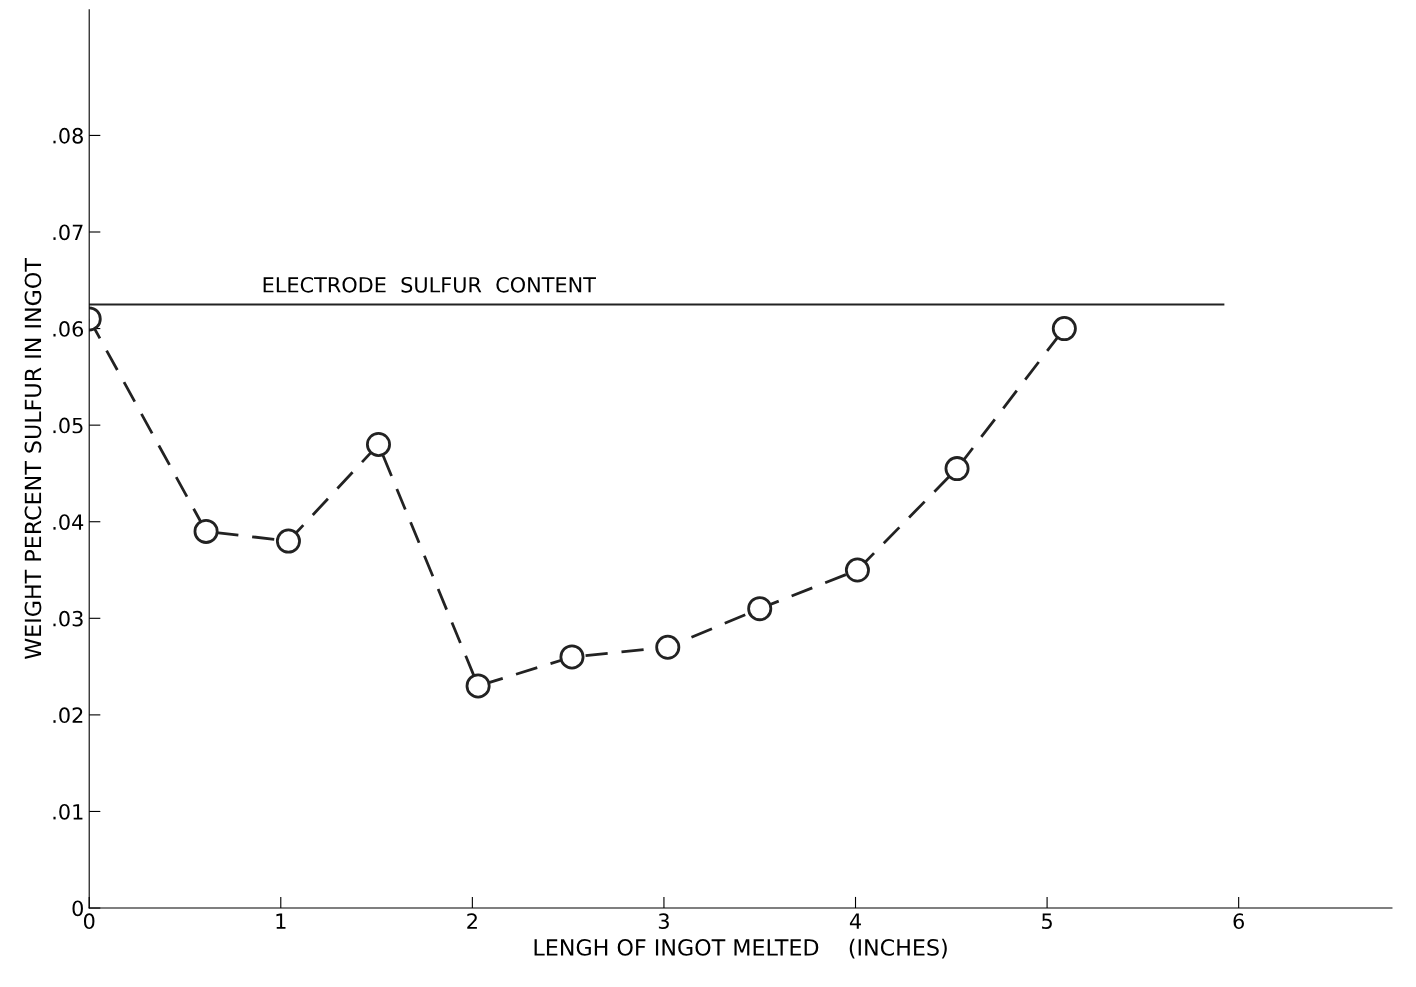 This screenshot has width=1416, height=987. I want to click on x-tick-label: 1, so click(281, 921).